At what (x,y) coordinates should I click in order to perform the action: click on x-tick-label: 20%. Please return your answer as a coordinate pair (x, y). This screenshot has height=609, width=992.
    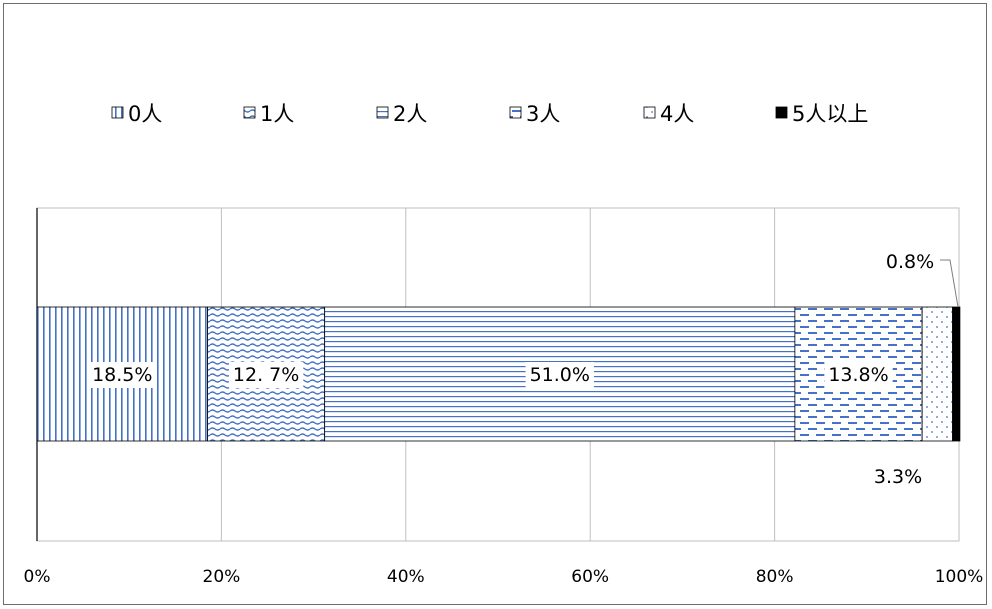
    Looking at the image, I should click on (222, 577).